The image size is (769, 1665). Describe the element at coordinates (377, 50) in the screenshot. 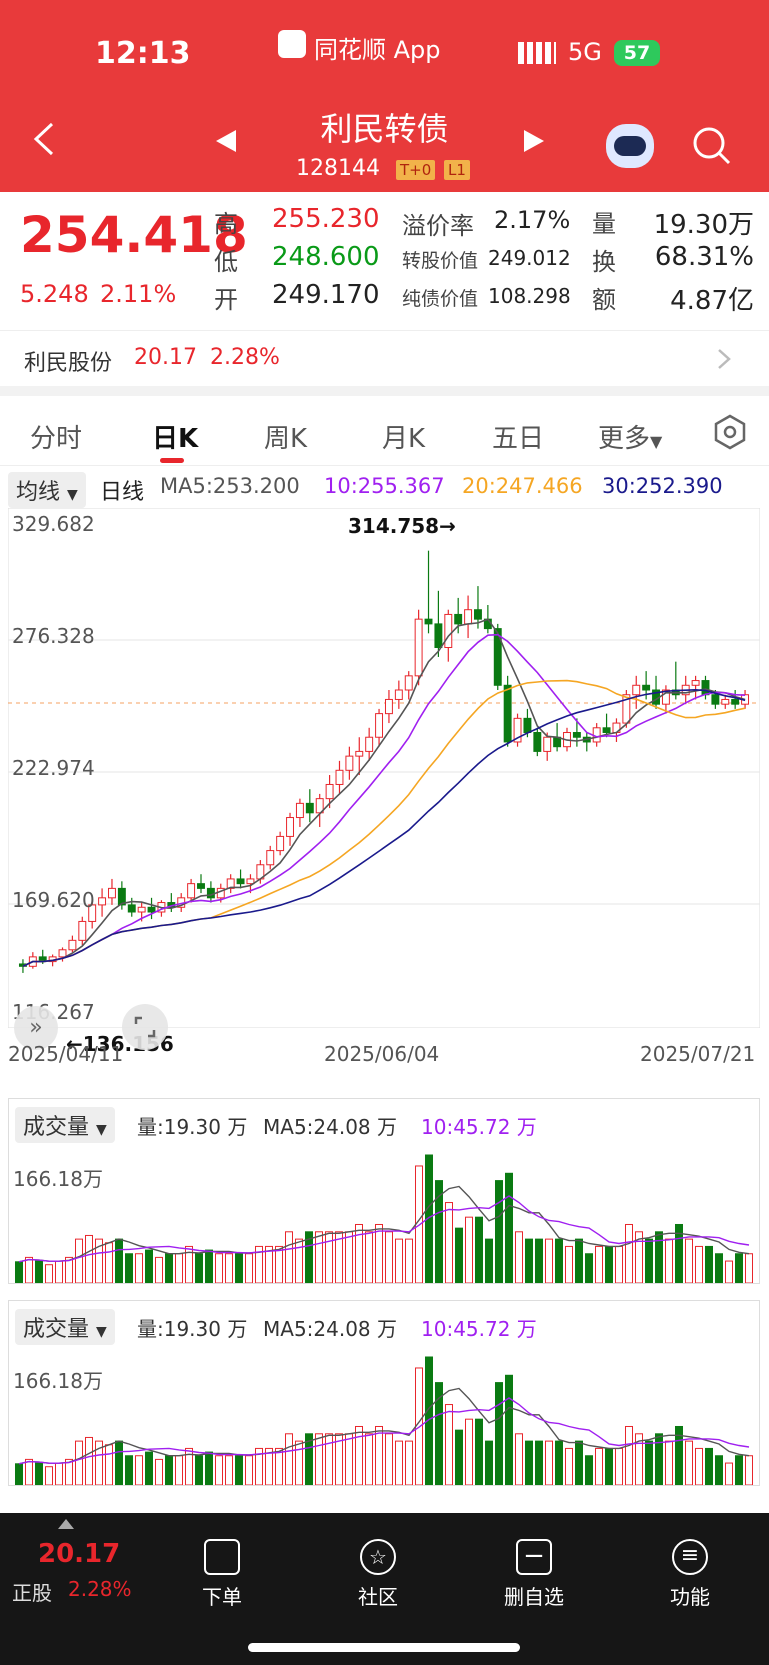

I see `app-name: 同花顺 App` at that location.